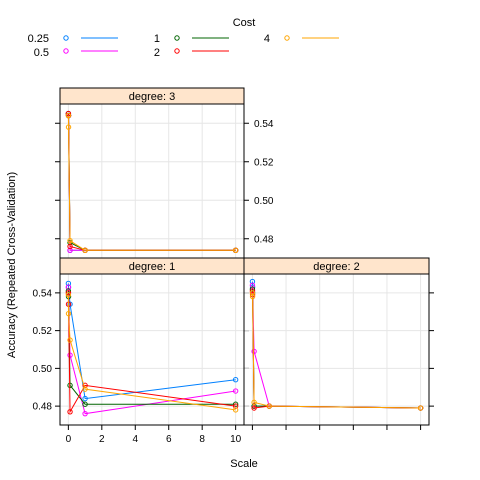 The image size is (480, 480). Describe the element at coordinates (76, 53) in the screenshot. I see `legend-item: 0.5` at that location.